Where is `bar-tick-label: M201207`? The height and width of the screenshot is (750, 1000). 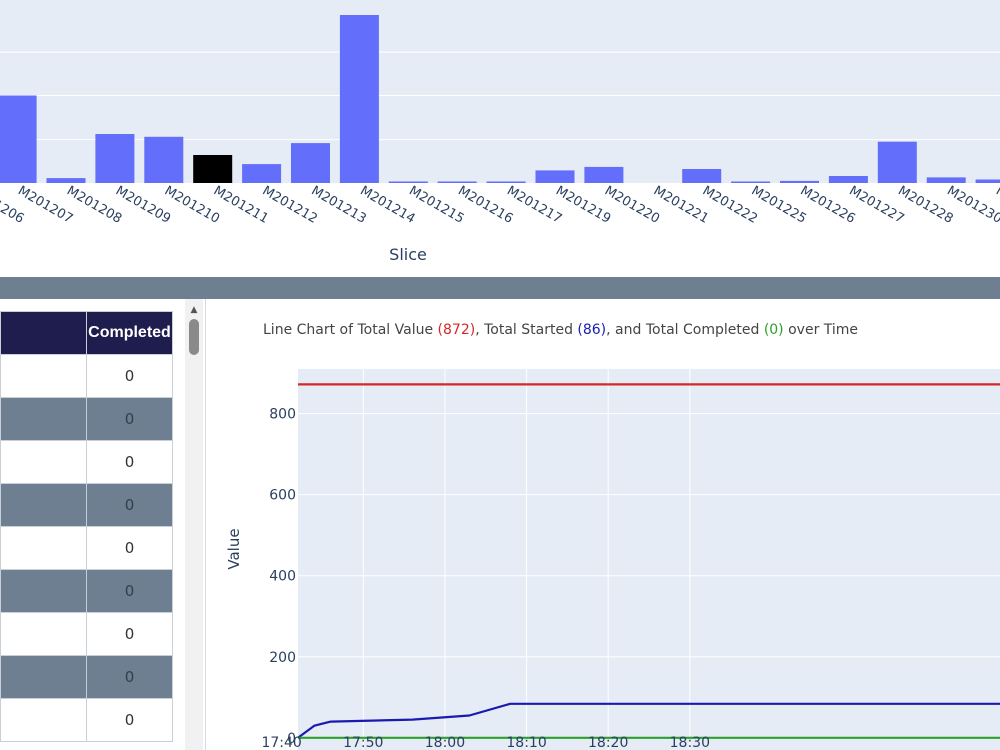 bar-tick-label: M201207 is located at coordinates (45, 204).